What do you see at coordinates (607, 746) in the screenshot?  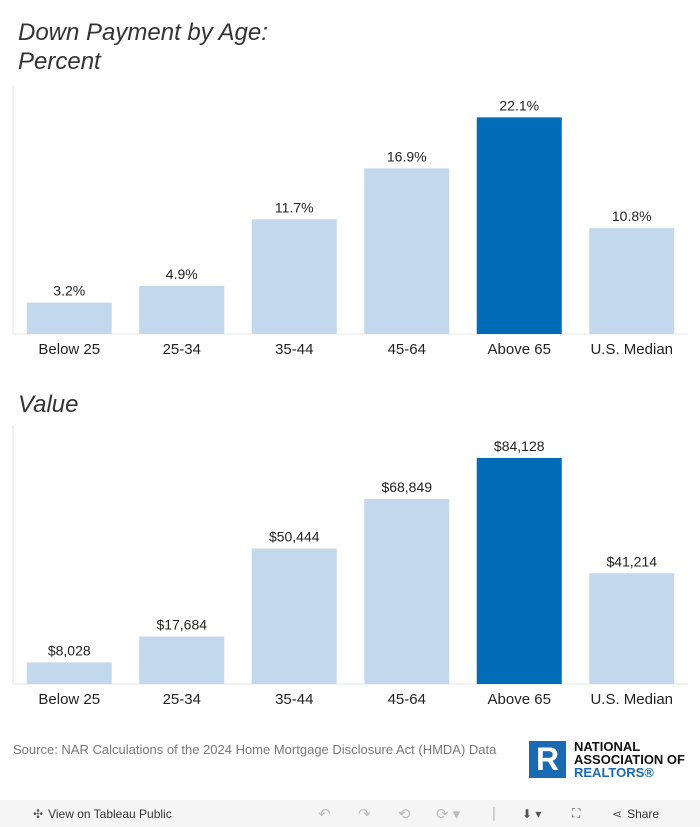 I see `logo-line1: NATIONAL` at bounding box center [607, 746].